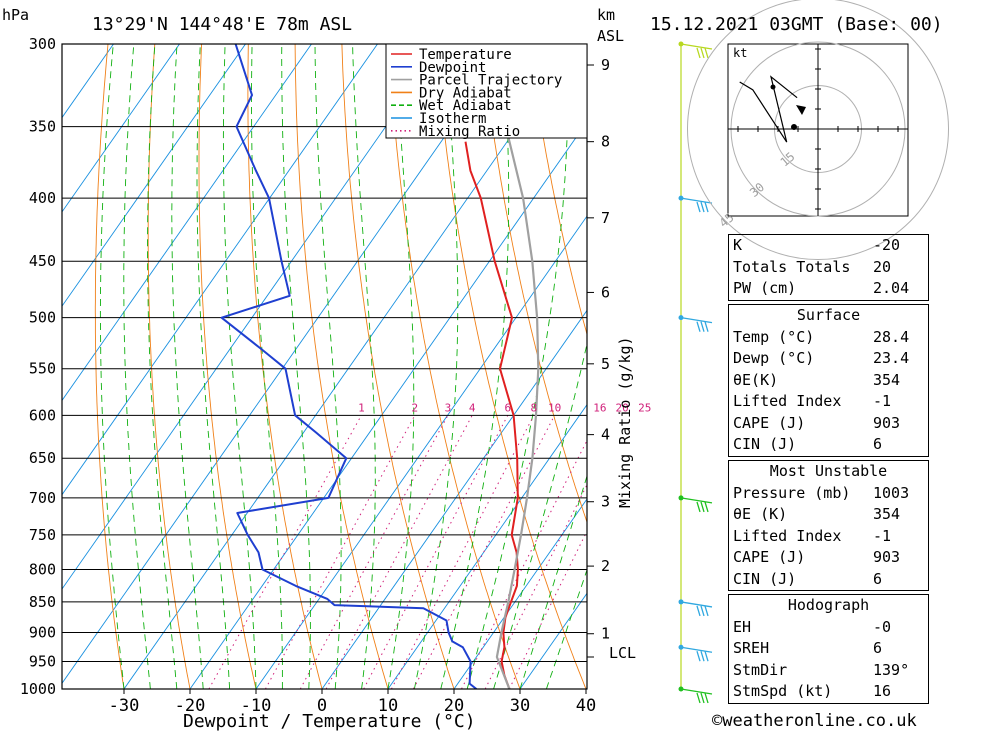 The height and width of the screenshot is (733, 1000). I want to click on mixing-ratio-label: 16, so click(599, 407).